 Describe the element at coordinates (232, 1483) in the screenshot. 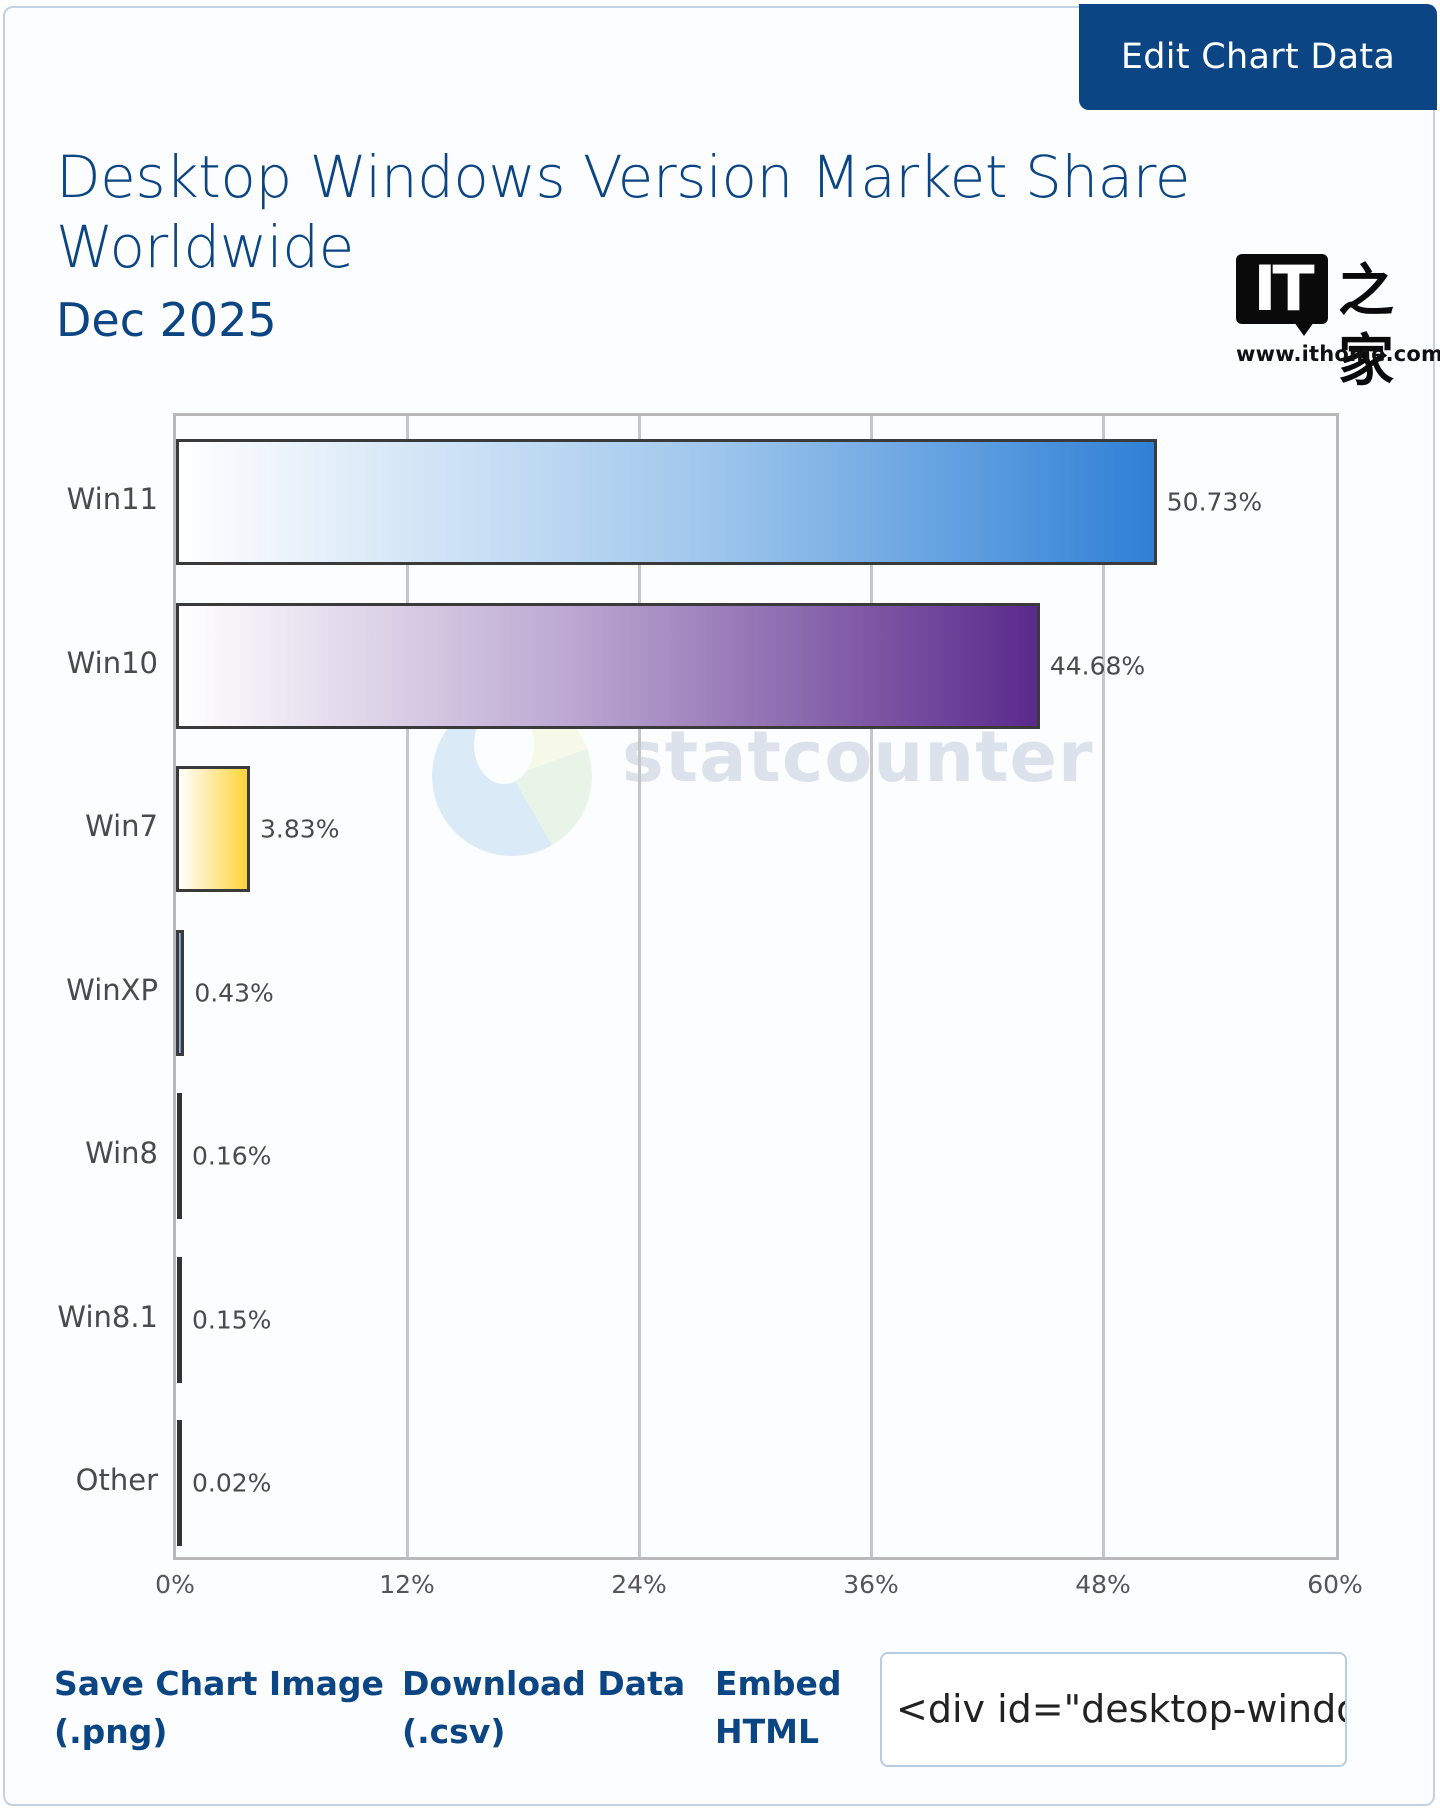

I see `bar-value-label: 0.02%` at that location.